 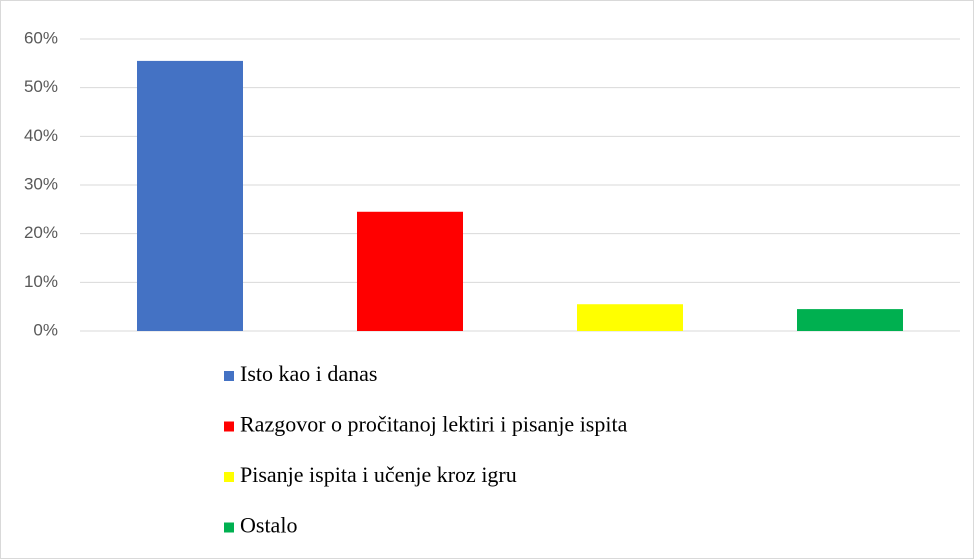 What do you see at coordinates (308, 373) in the screenshot?
I see `legend-label: Isto kao i danas` at bounding box center [308, 373].